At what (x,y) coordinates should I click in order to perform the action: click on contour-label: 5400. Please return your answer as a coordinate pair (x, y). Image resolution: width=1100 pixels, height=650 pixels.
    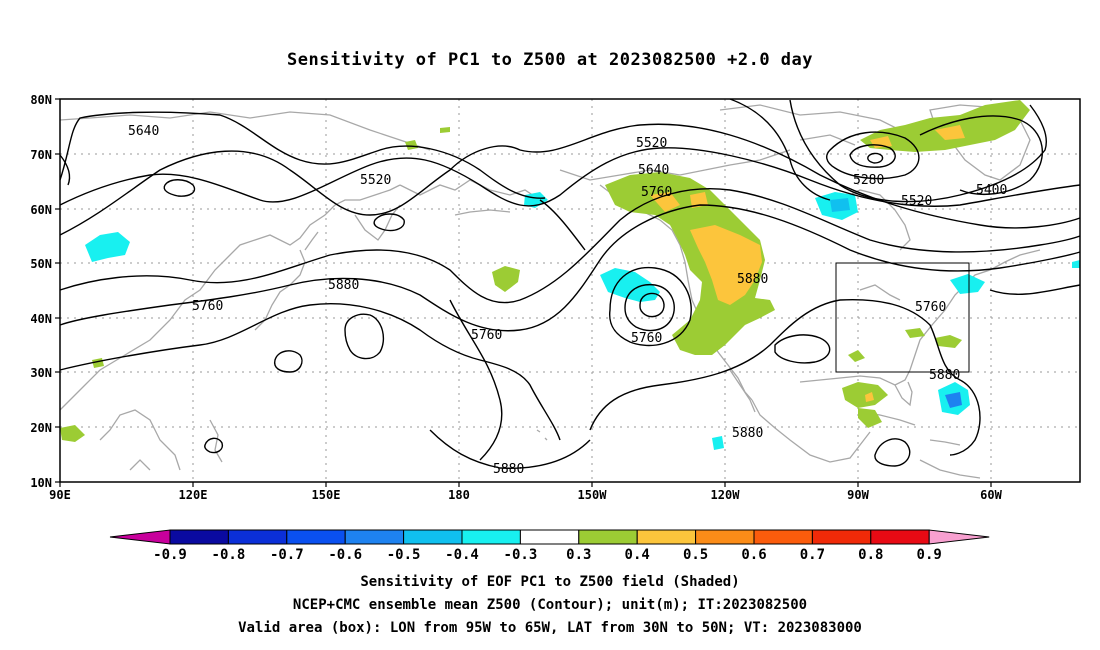
    Looking at the image, I should click on (991, 190).